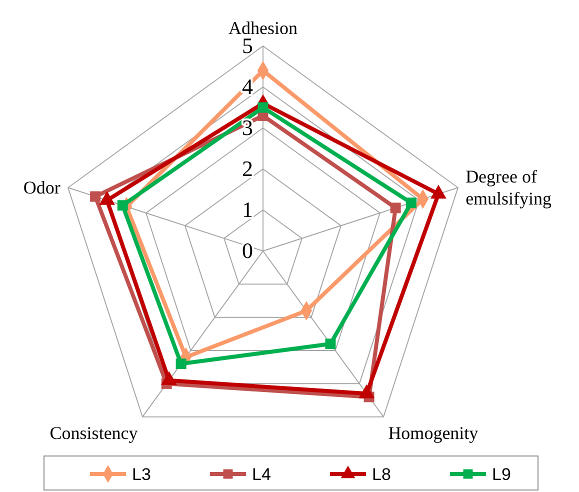  What do you see at coordinates (433, 432) in the screenshot?
I see `spoke-label: Homogenity` at bounding box center [433, 432].